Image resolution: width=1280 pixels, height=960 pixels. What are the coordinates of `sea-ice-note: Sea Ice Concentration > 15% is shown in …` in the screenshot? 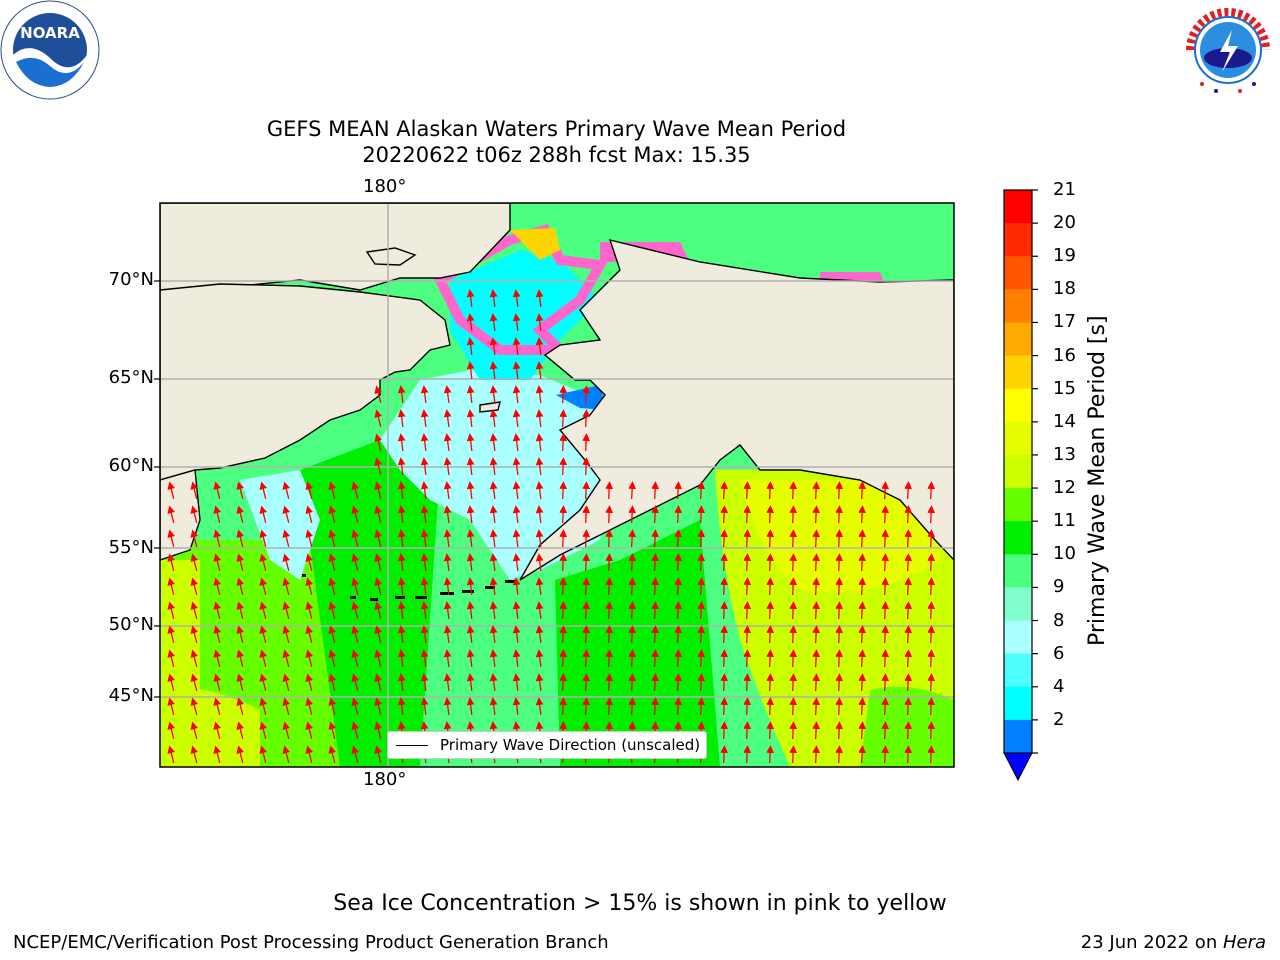 It's located at (640, 903).